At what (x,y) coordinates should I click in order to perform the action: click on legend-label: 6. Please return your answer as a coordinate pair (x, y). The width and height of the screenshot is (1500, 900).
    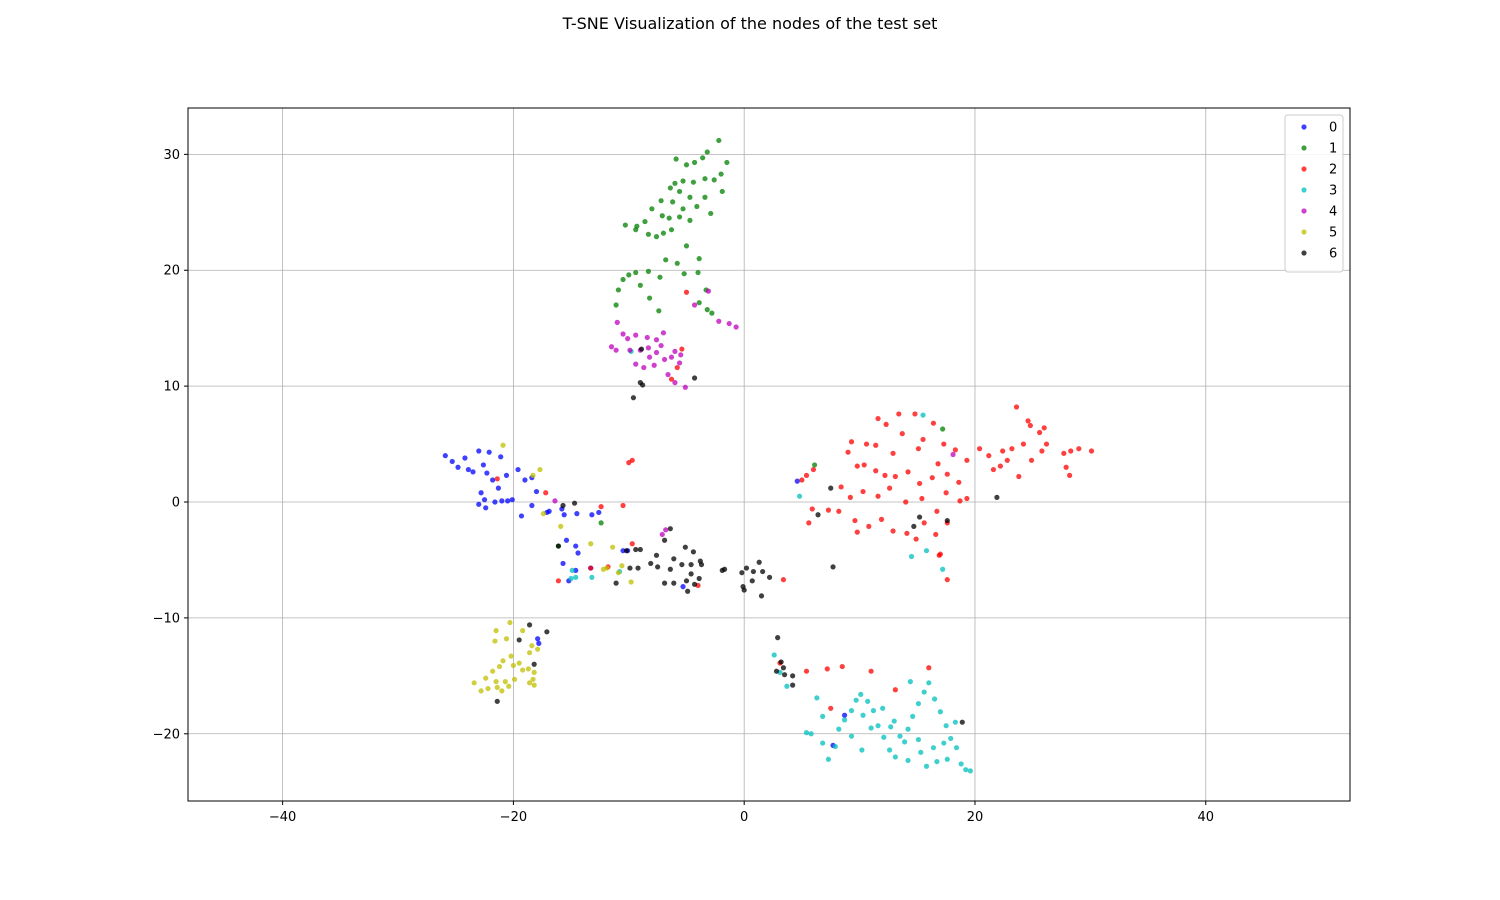
    Looking at the image, I should click on (1333, 254).